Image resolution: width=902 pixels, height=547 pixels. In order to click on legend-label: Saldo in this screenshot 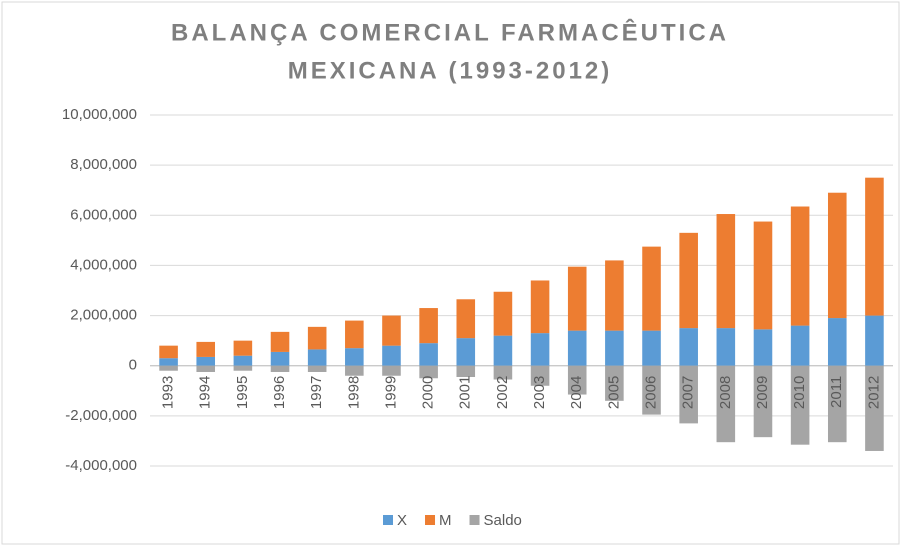, I will do `click(503, 520)`.